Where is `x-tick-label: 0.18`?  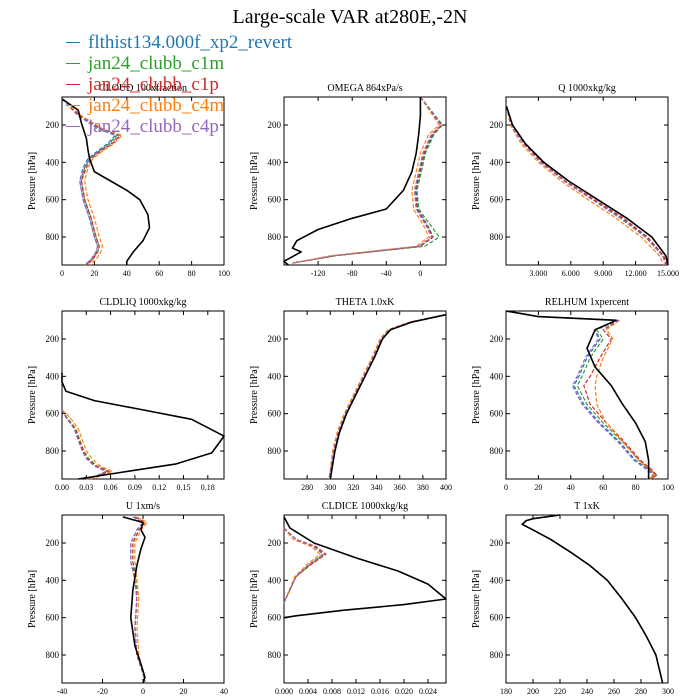 x-tick-label: 0.18 is located at coordinates (208, 487).